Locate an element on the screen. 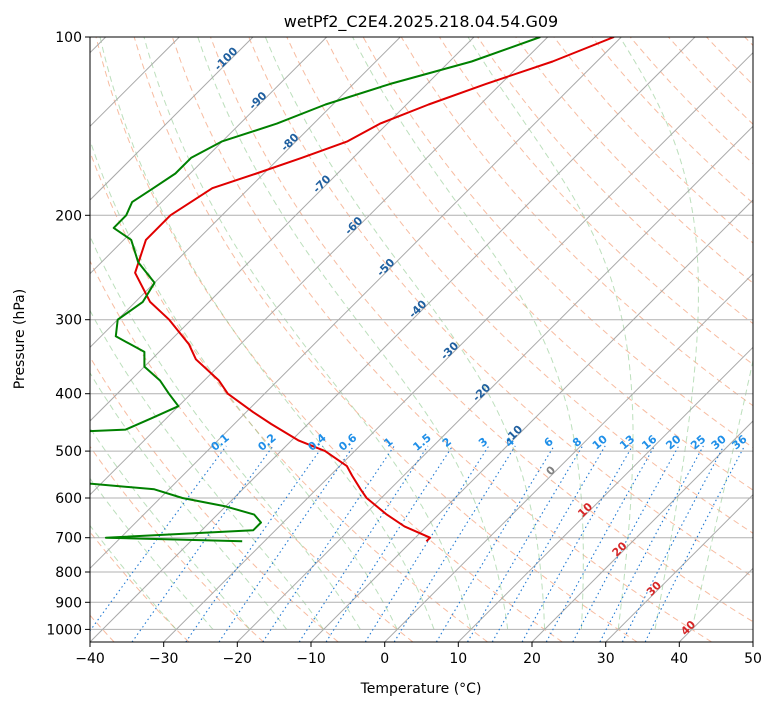 This screenshot has width=775, height=708. y-tick-label: 500 is located at coordinates (68, 452).